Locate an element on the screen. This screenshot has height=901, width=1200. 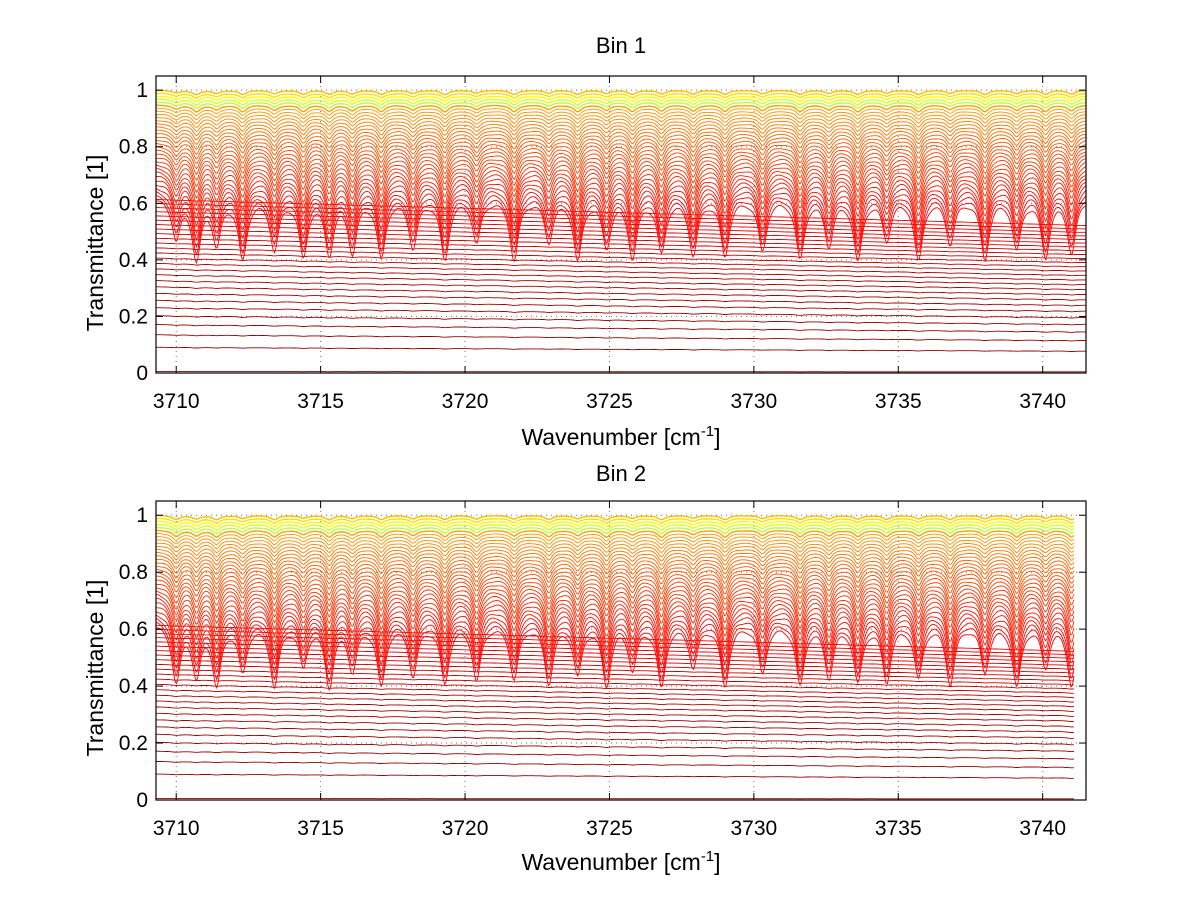
y-tick-label: 1 is located at coordinates (142, 90).